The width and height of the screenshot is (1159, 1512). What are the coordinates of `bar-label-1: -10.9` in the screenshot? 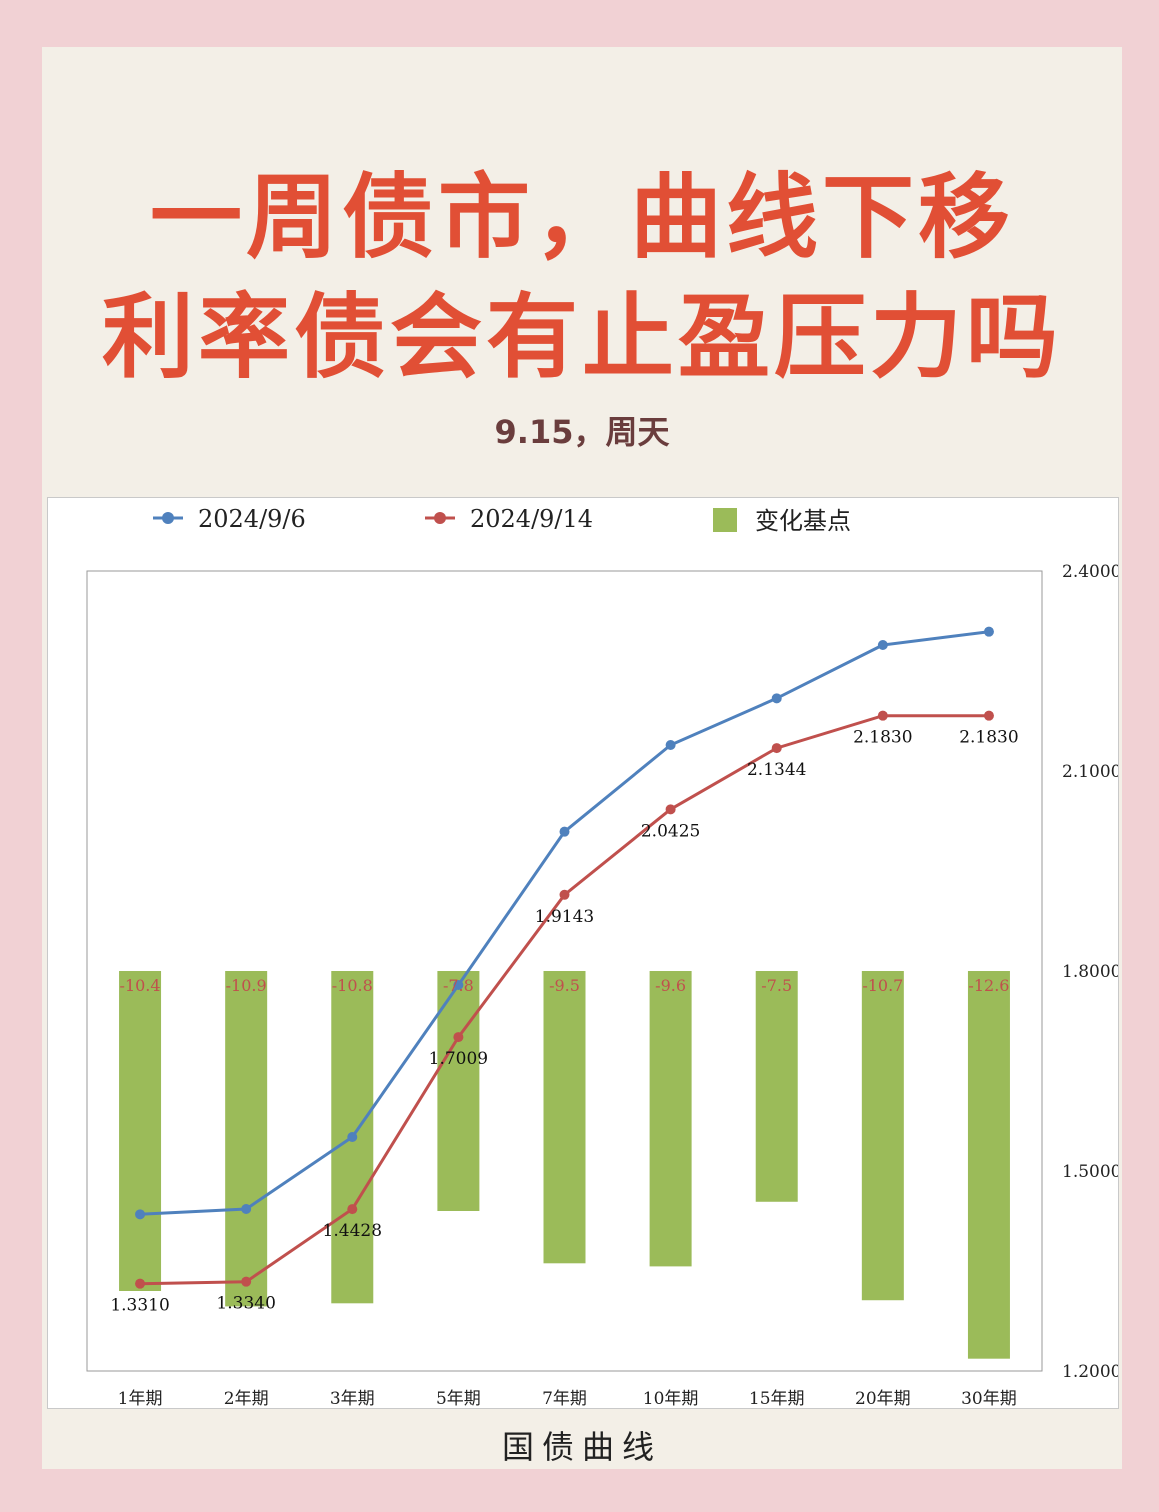 It's located at (246, 985).